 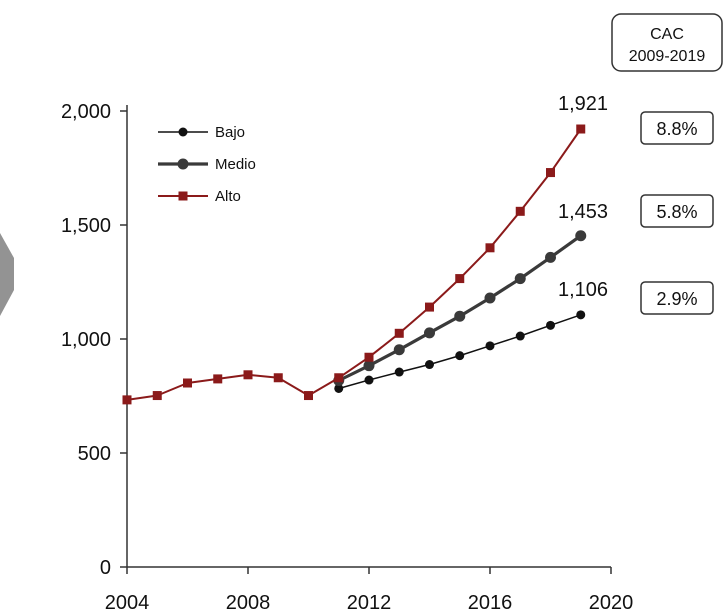 What do you see at coordinates (183, 164) in the screenshot?
I see `legend-marker-medio` at bounding box center [183, 164].